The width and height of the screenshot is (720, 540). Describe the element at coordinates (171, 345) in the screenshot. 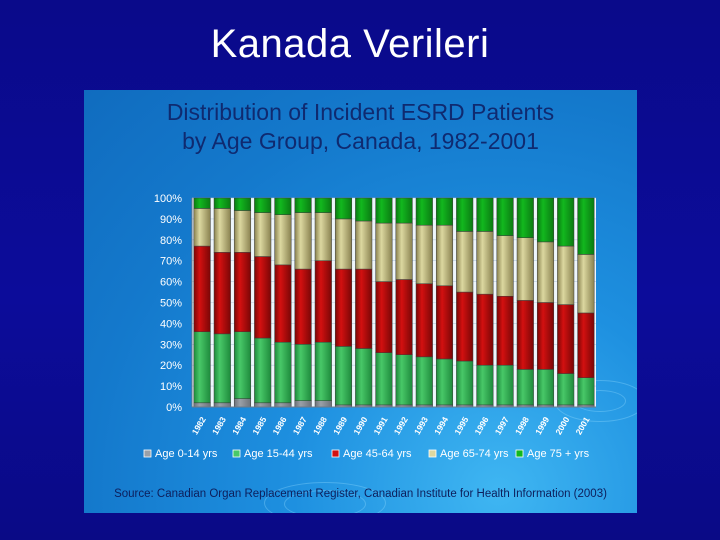

I see `y-tick-label: 30%` at that location.